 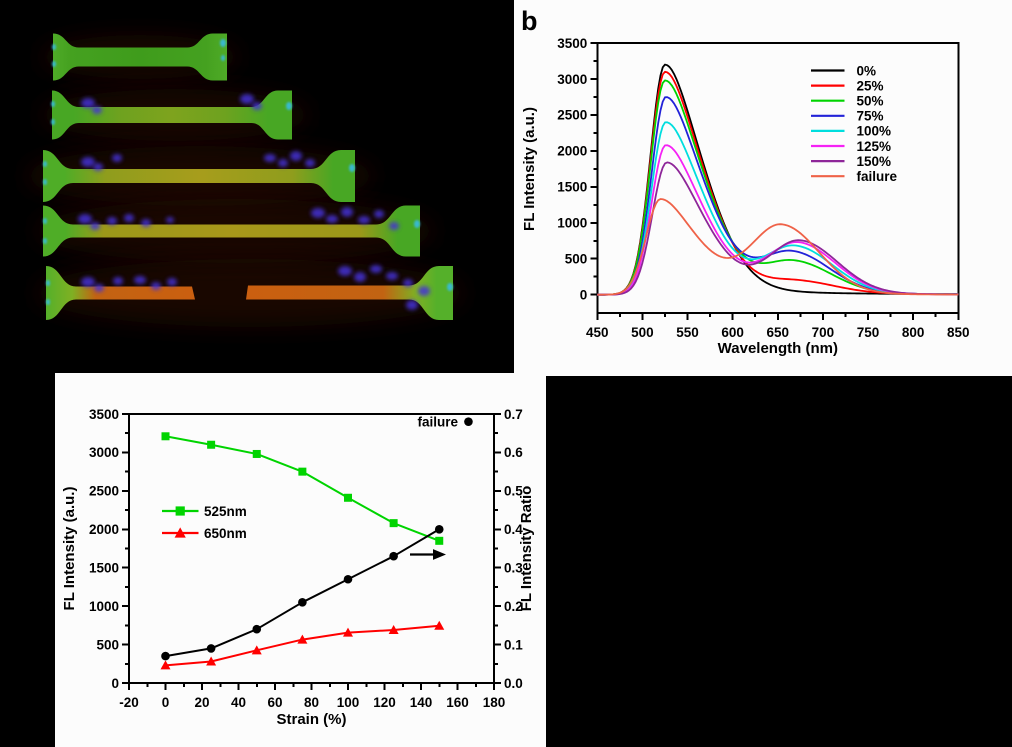 I want to click on x-axis-title: Wavelength (nm), so click(x=778, y=348).